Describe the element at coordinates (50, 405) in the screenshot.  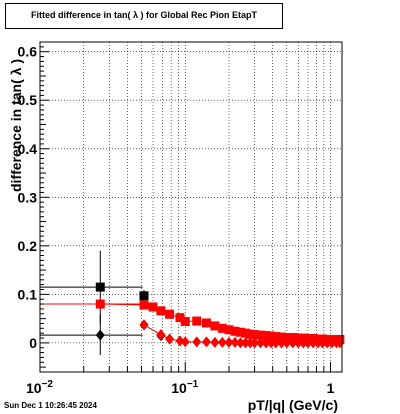
I see `timestamp: Sun Dec 1 10:26:45 2024` at that location.